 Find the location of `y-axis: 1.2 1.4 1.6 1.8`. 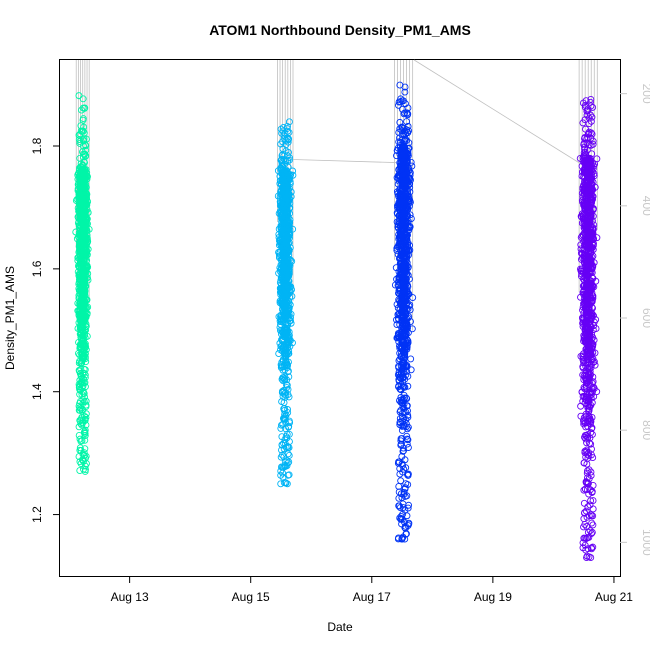

y-axis: 1.2 1.4 1.6 1.8 is located at coordinates (45, 330).